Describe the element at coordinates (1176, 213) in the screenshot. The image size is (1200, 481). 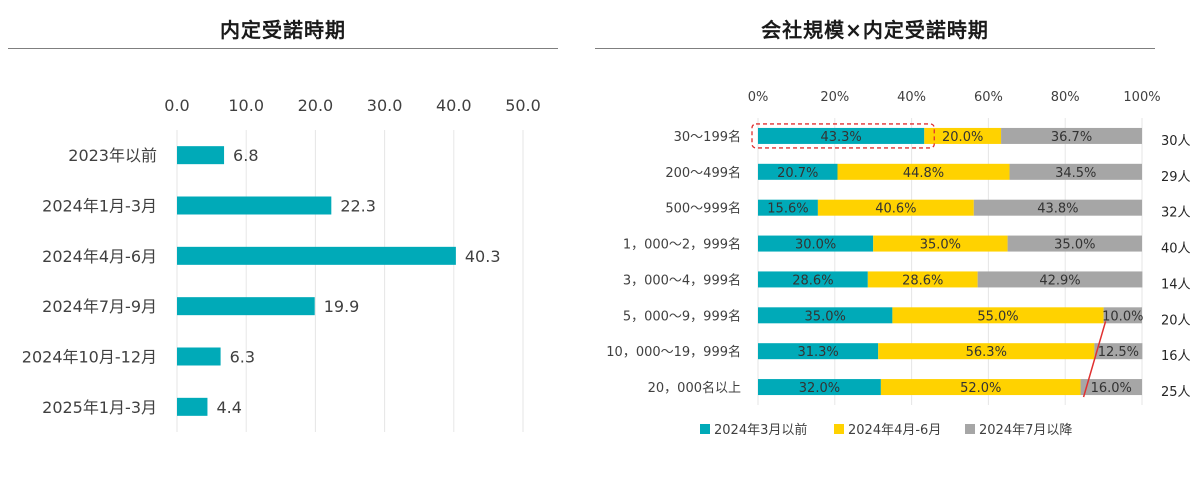
I see `respondent-count: 32人` at that location.